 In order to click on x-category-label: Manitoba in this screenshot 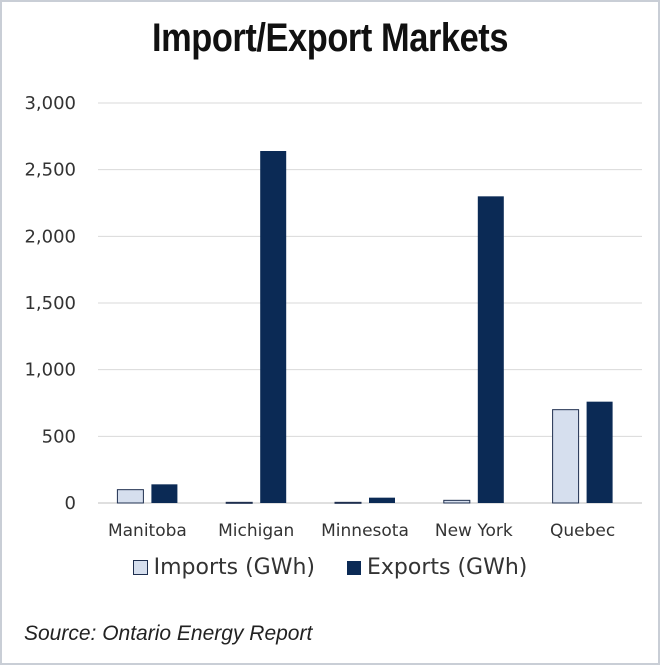, I will do `click(147, 531)`.